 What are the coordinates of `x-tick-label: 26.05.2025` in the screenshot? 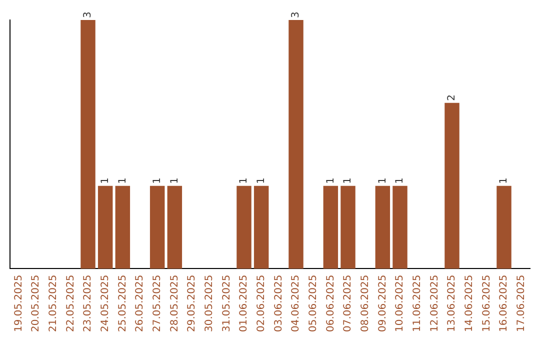 It's located at (140, 303).